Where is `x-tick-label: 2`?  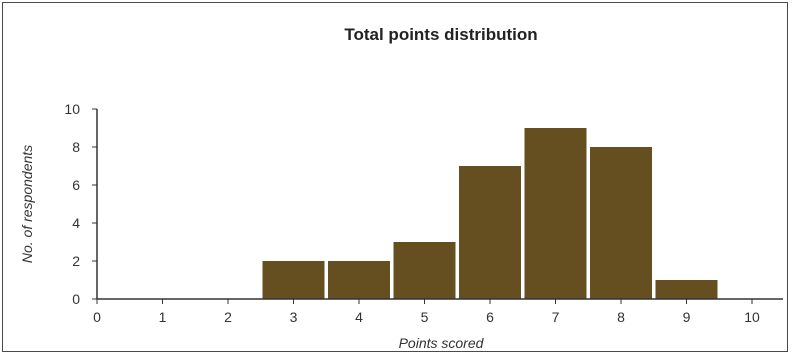 x-tick-label: 2 is located at coordinates (228, 317).